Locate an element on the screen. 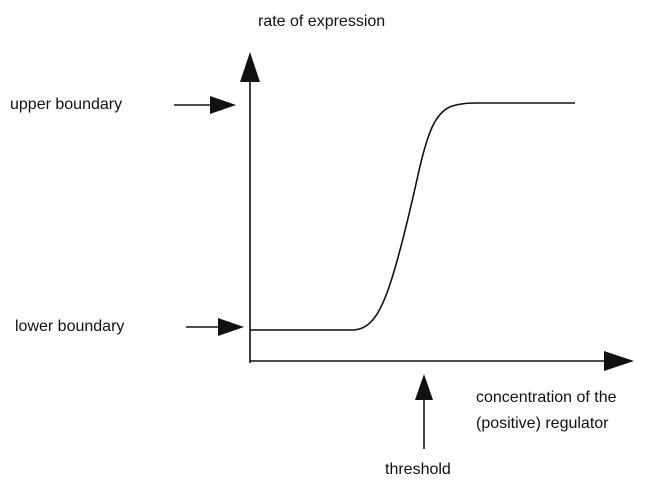 The image size is (667, 482). x-axis-arrowhead is located at coordinates (619, 361).